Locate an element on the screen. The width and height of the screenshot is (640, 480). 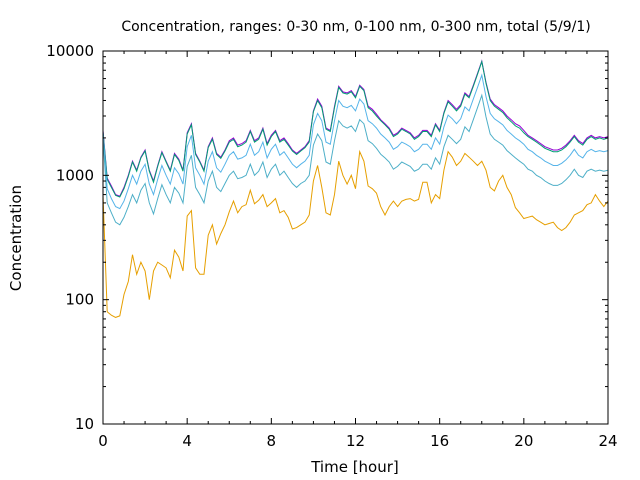
y-tick-label: 10000 is located at coordinates (70, 51).